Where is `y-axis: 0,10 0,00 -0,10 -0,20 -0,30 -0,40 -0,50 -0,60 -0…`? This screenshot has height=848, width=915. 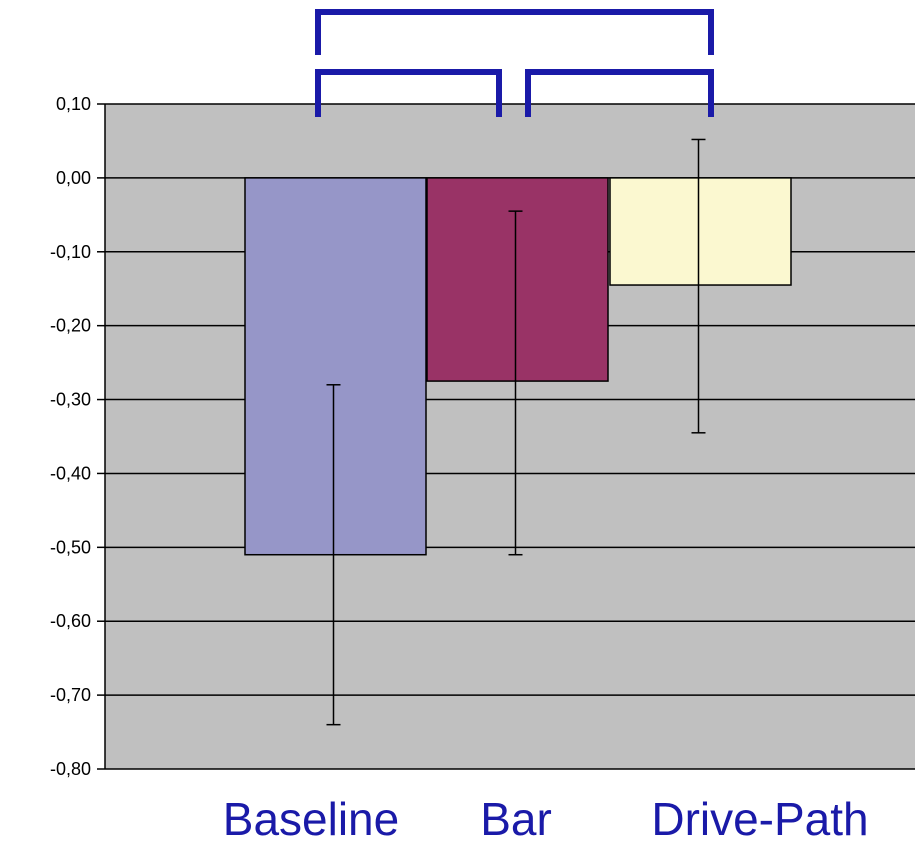
y-axis: 0,10 0,00 -0,10 -0,20 -0,30 -0,40 -0,50 -0,60 -0… is located at coordinates (78, 436).